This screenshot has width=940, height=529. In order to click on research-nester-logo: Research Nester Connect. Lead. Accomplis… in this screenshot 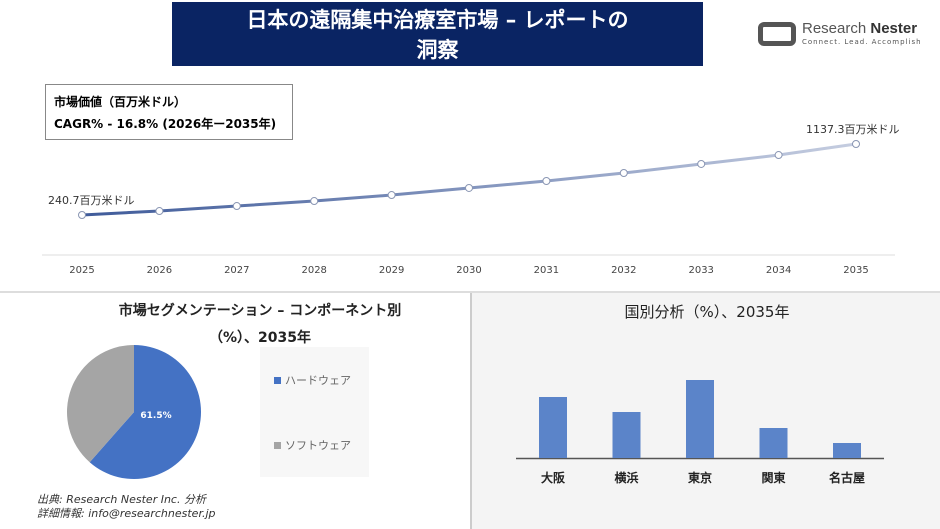, I will do `click(843, 35)`.